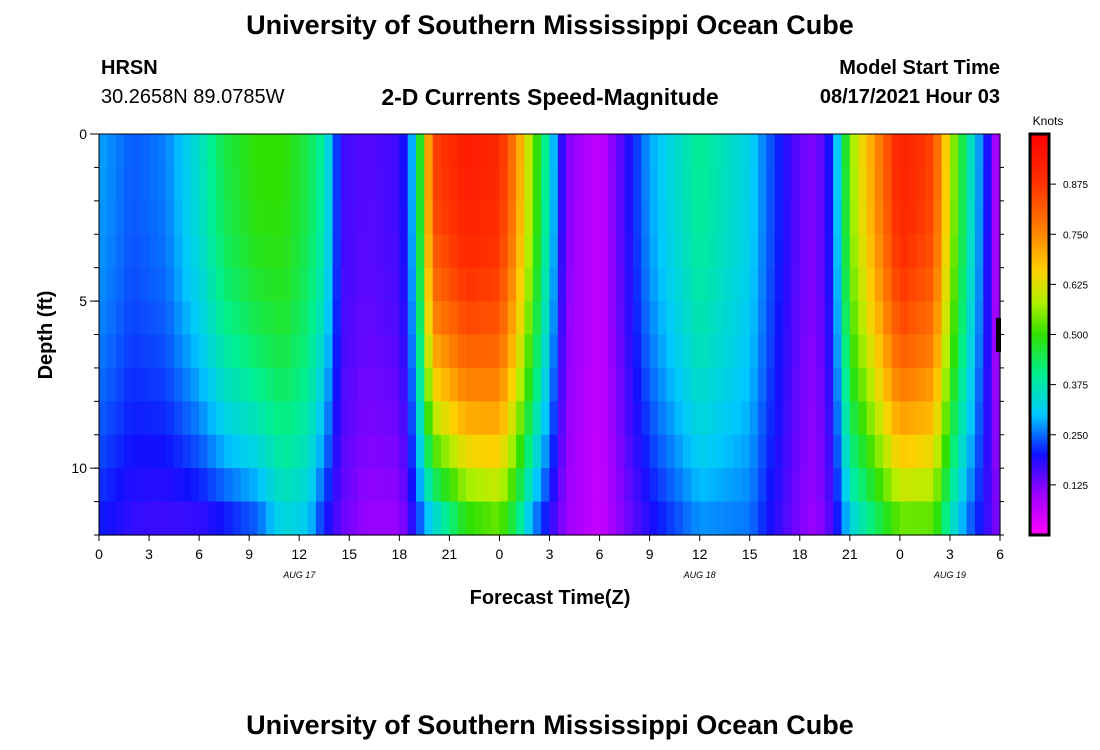 This screenshot has width=1100, height=750. Describe the element at coordinates (199, 554) in the screenshot. I see `x-tick-label: 6` at that location.